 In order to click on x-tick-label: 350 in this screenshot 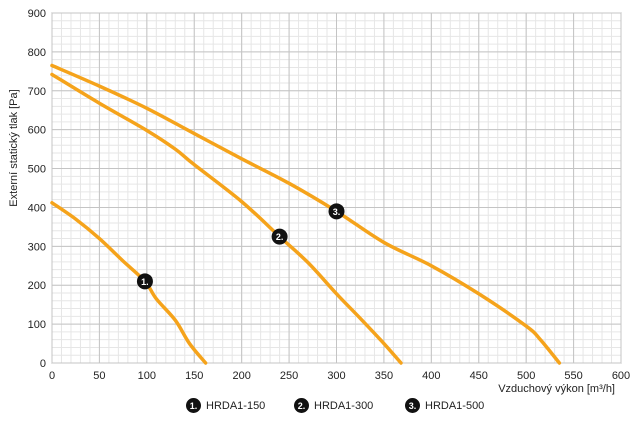, I will do `click(384, 376)`.